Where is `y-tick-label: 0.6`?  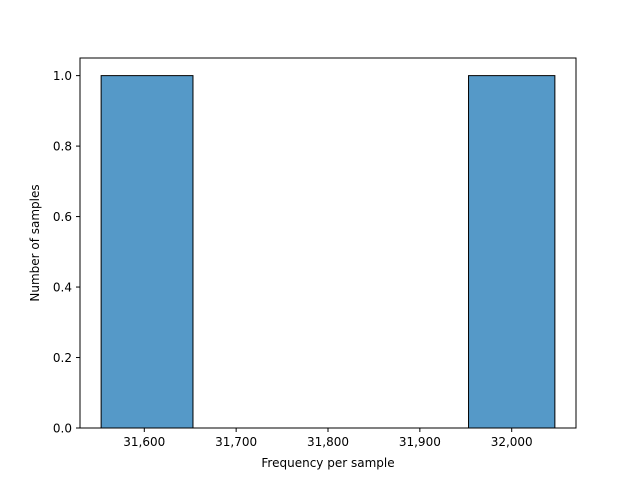
y-tick-label: 0.6 is located at coordinates (62, 217).